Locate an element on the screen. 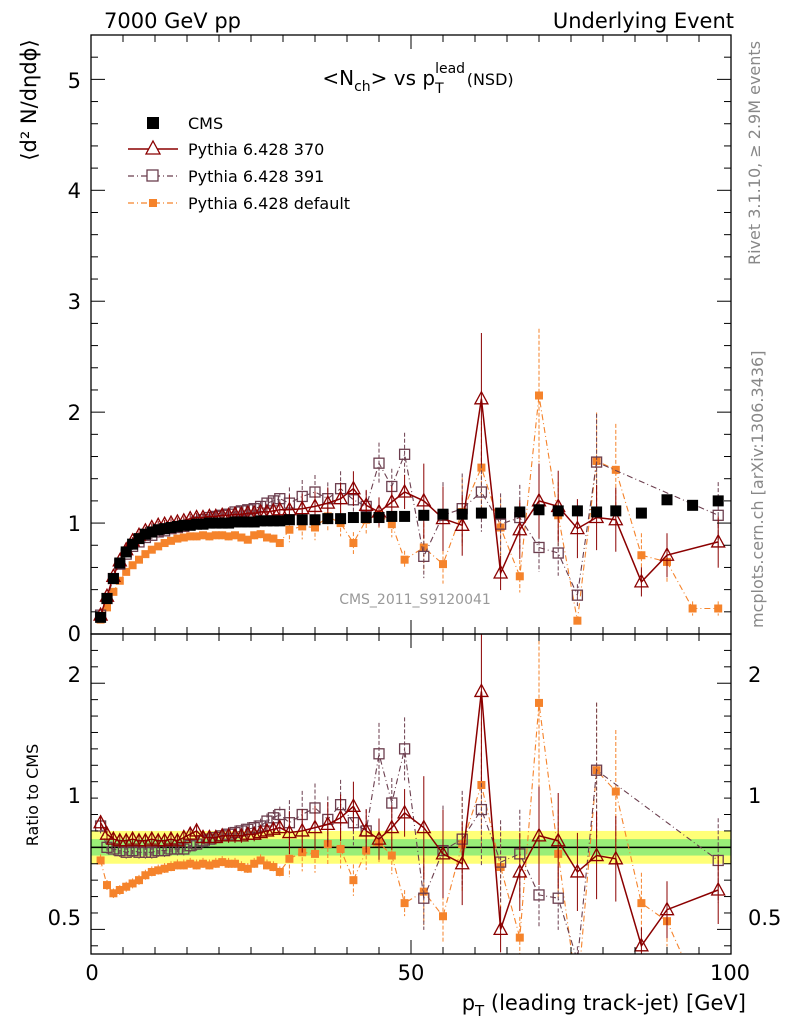 This screenshot has width=786, height=1024. legend-entry-pythia-default: Pythia 6.428 default is located at coordinates (239, 203).